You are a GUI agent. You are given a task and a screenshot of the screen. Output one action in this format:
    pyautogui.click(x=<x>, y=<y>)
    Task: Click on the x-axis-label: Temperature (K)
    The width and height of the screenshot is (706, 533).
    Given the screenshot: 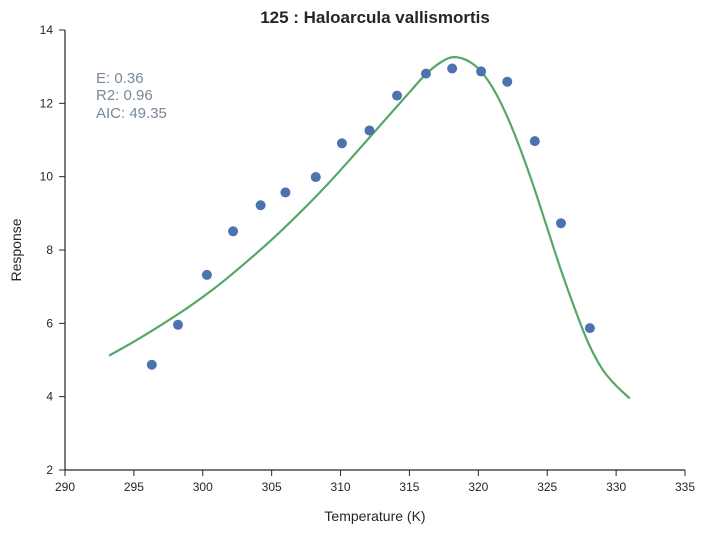 What is the action you would take?
    pyautogui.click(x=374, y=516)
    